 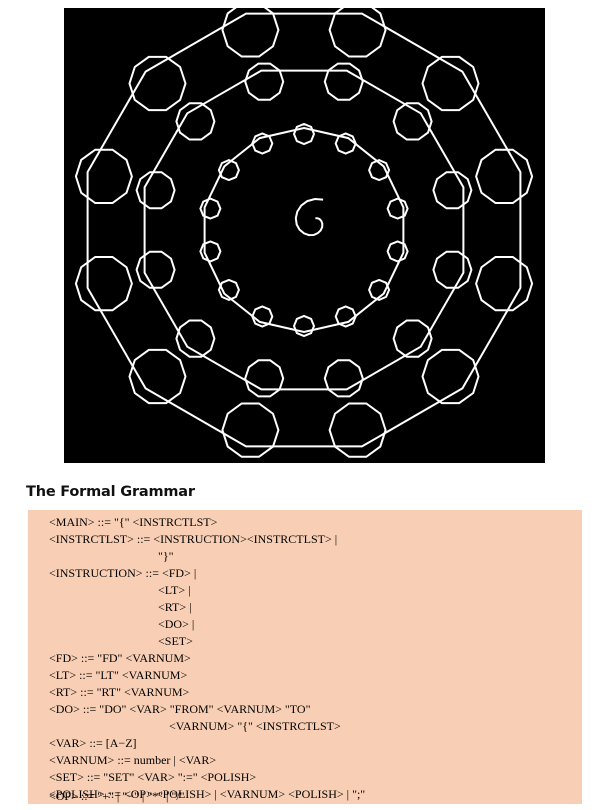 I want to click on grammar-line-do-cont: <VARNUM> "{" <INSTRCTLST>, so click(x=255, y=726).